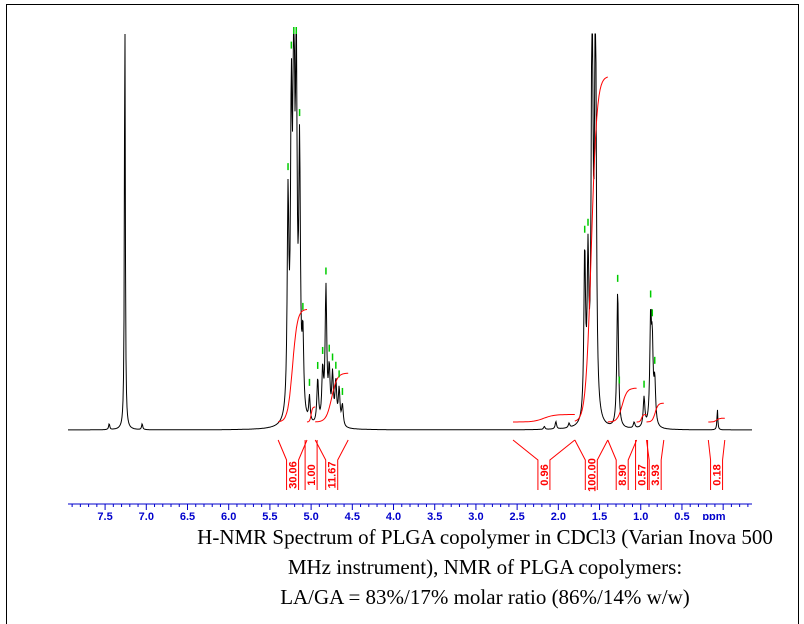 The height and width of the screenshot is (624, 804). I want to click on integral-brackets-group: 30.06 1.00 11.67 0.96 100.00 8.90 0.57 3.93 0.18, so click(501, 465).